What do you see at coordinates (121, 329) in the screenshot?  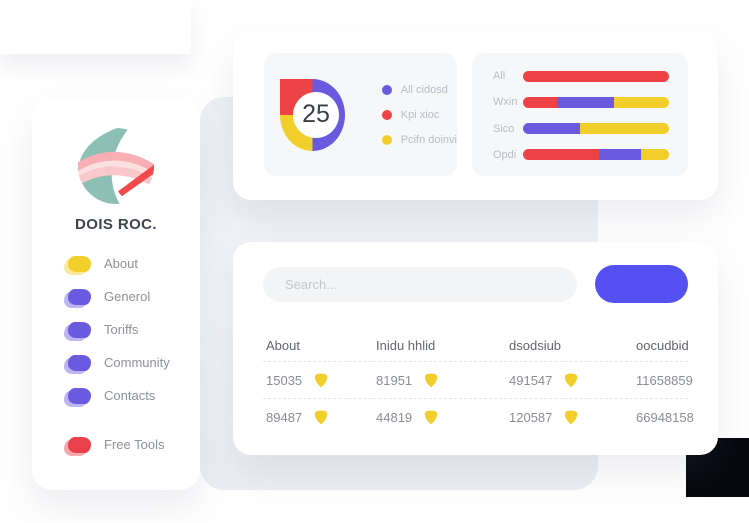 I see `sidebar-item-label: Toriffs` at bounding box center [121, 329].